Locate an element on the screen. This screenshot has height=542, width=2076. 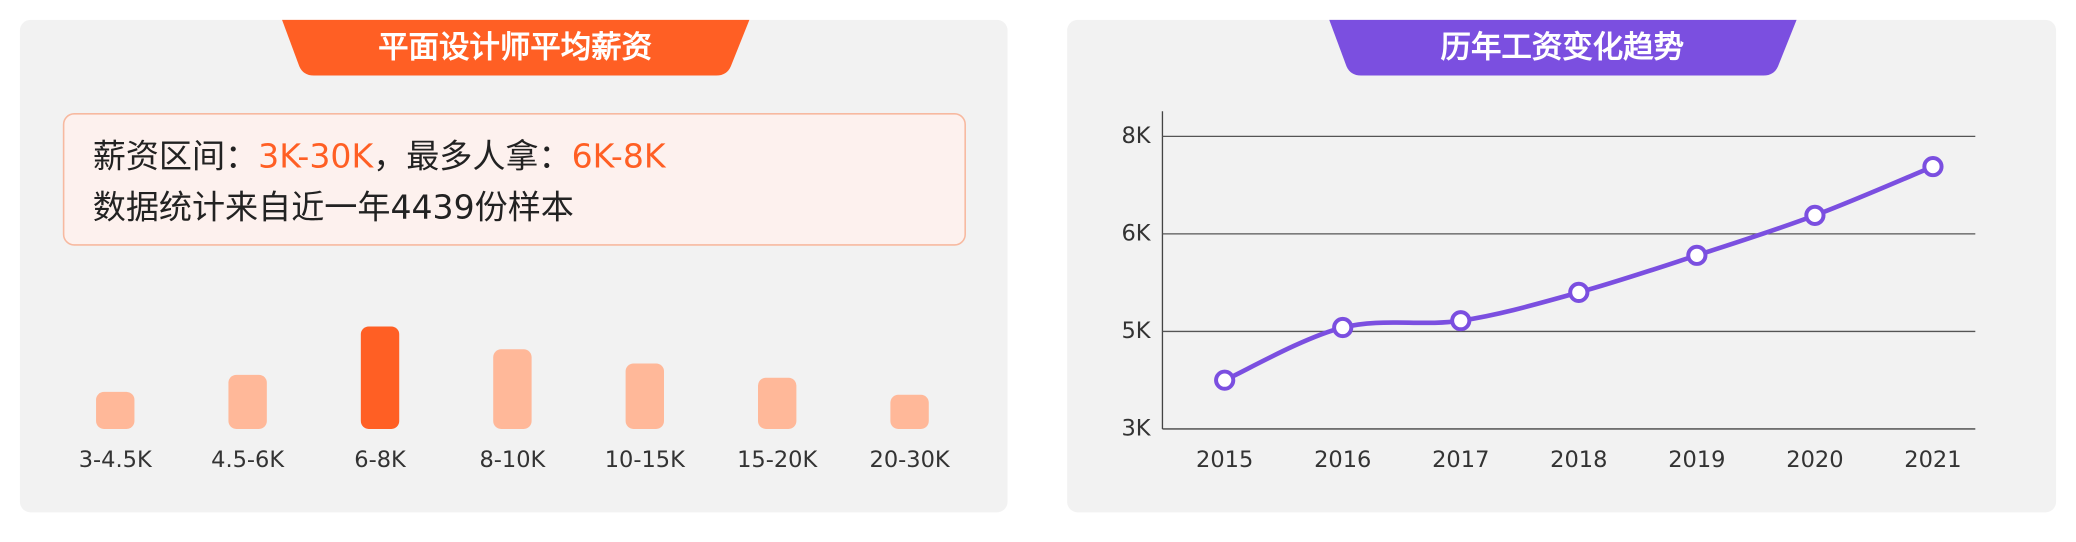
x-tick-label: 2015 is located at coordinates (1224, 460).